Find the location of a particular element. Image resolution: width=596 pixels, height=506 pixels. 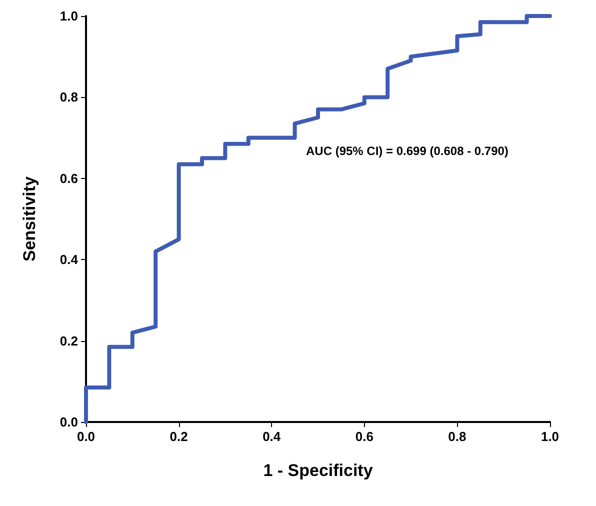

y-tick-label: 0.6 is located at coordinates (69, 178).